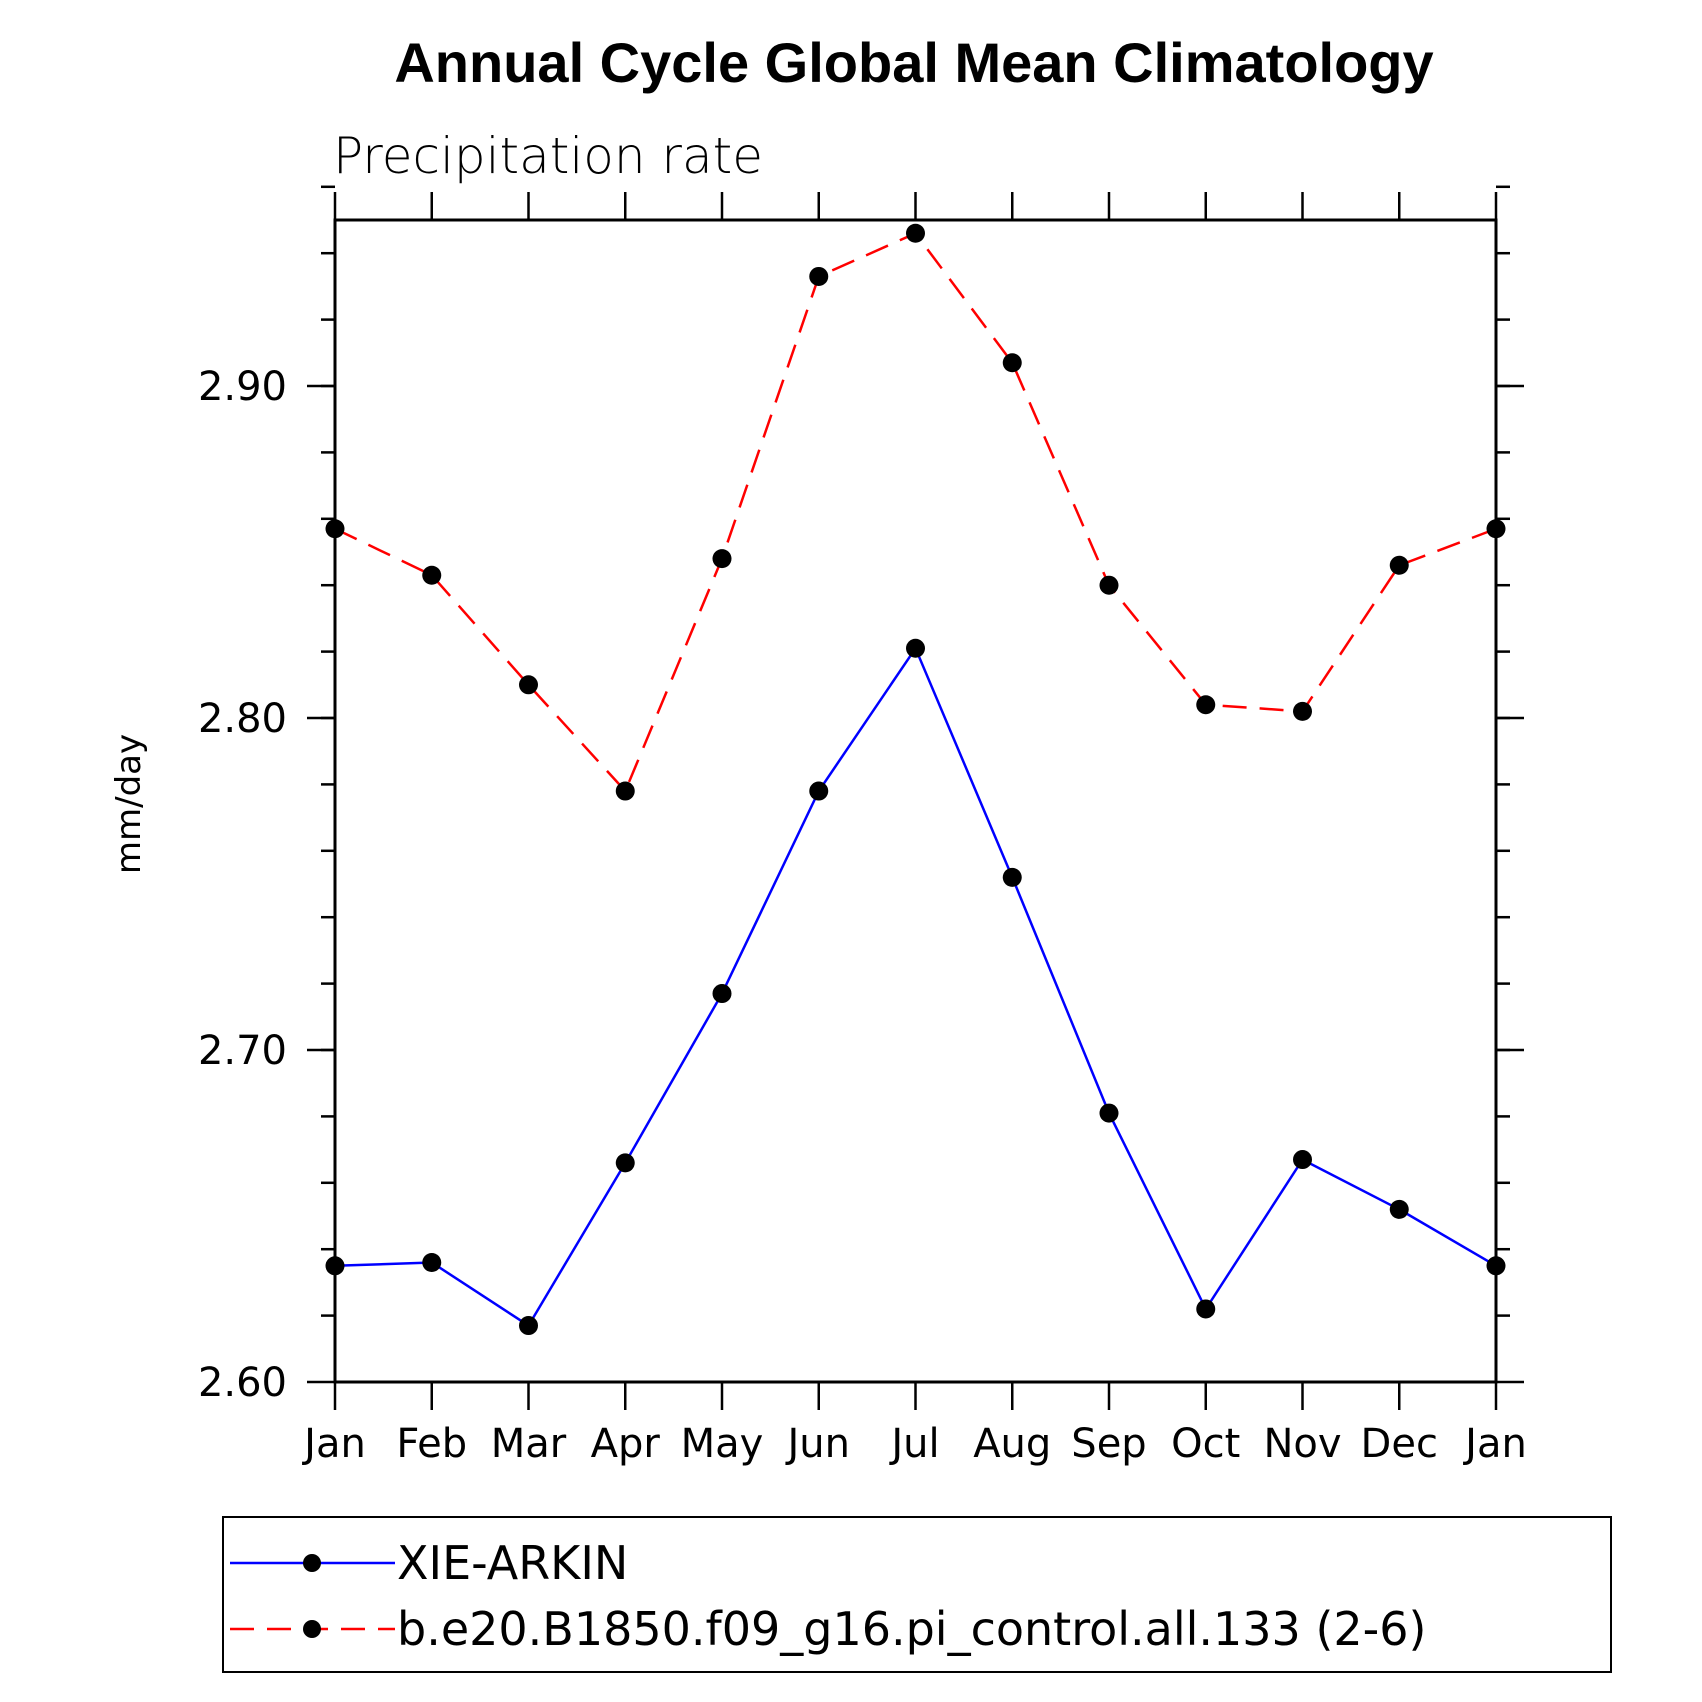 Image resolution: width=1702 pixels, height=1702 pixels. Describe the element at coordinates (1399, 1444) in the screenshot. I see `x-tick-label: Dec` at that location.